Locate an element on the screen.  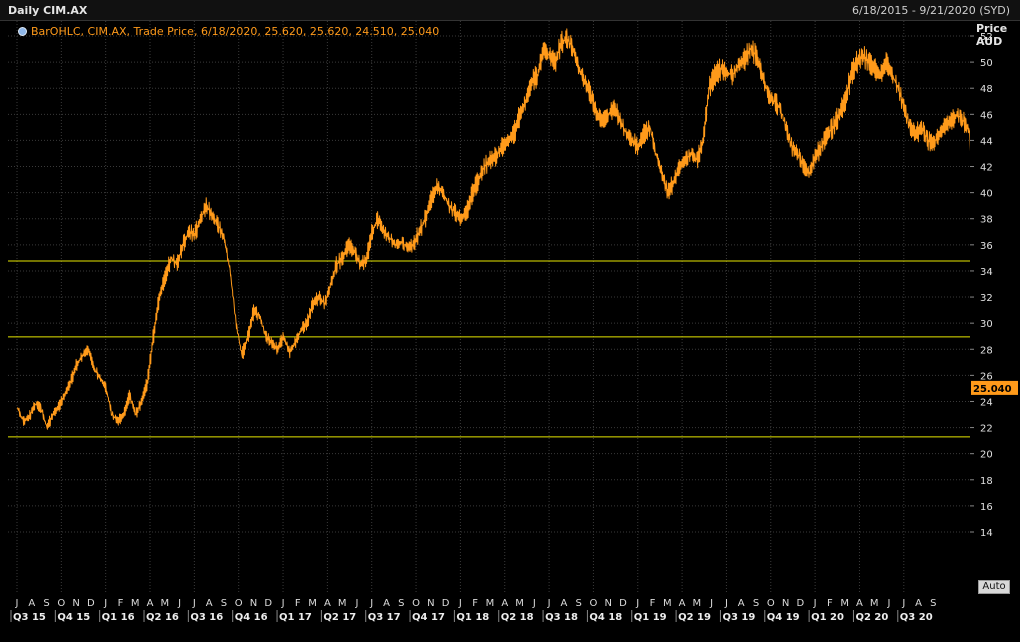
y-tick-label: 24 is located at coordinates (986, 402).